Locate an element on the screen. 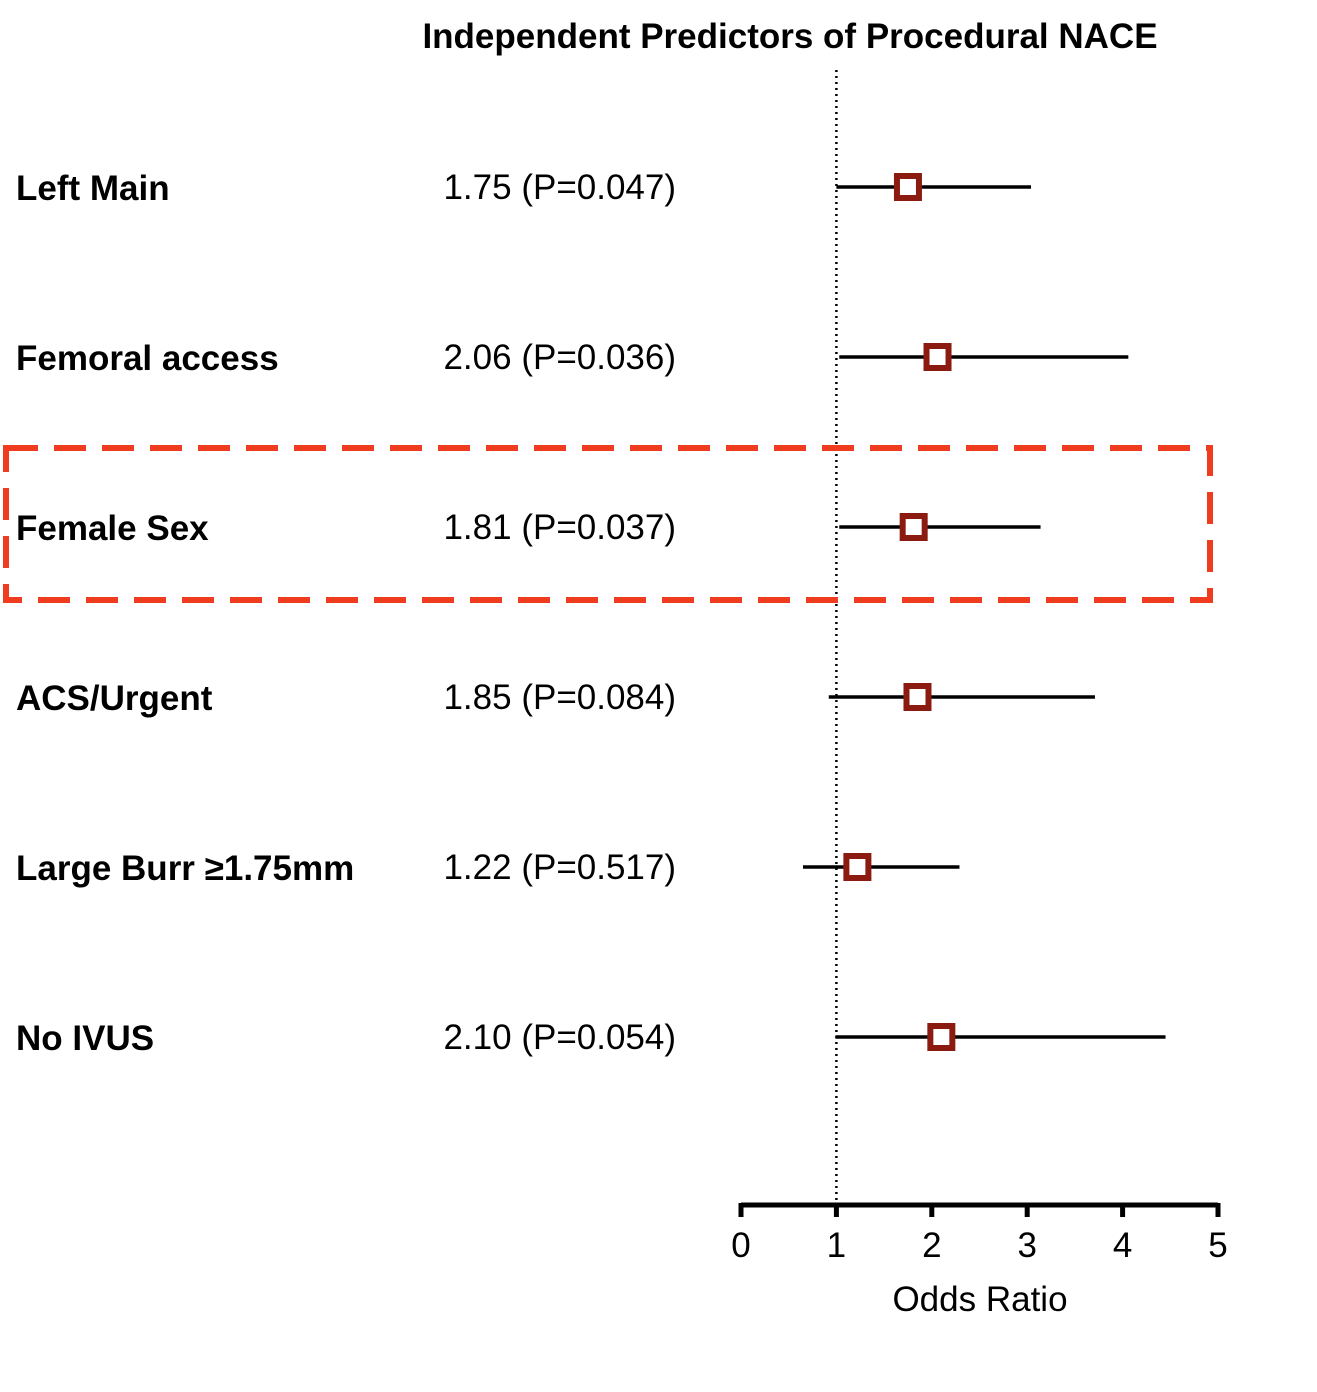 This screenshot has height=1392, width=1317. row-estimate: 1.81 (P=0.037) is located at coordinates (559, 527).